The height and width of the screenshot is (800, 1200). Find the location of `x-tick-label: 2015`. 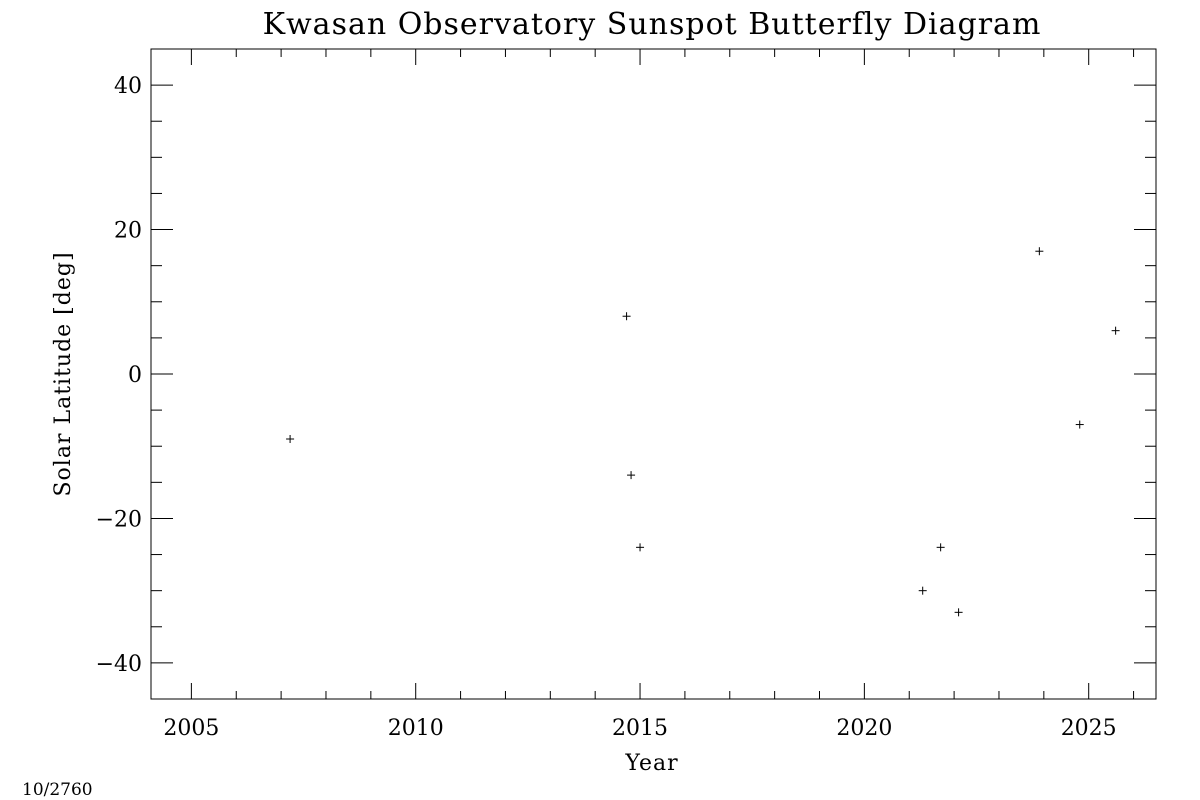

x-tick-label: 2015 is located at coordinates (640, 728).